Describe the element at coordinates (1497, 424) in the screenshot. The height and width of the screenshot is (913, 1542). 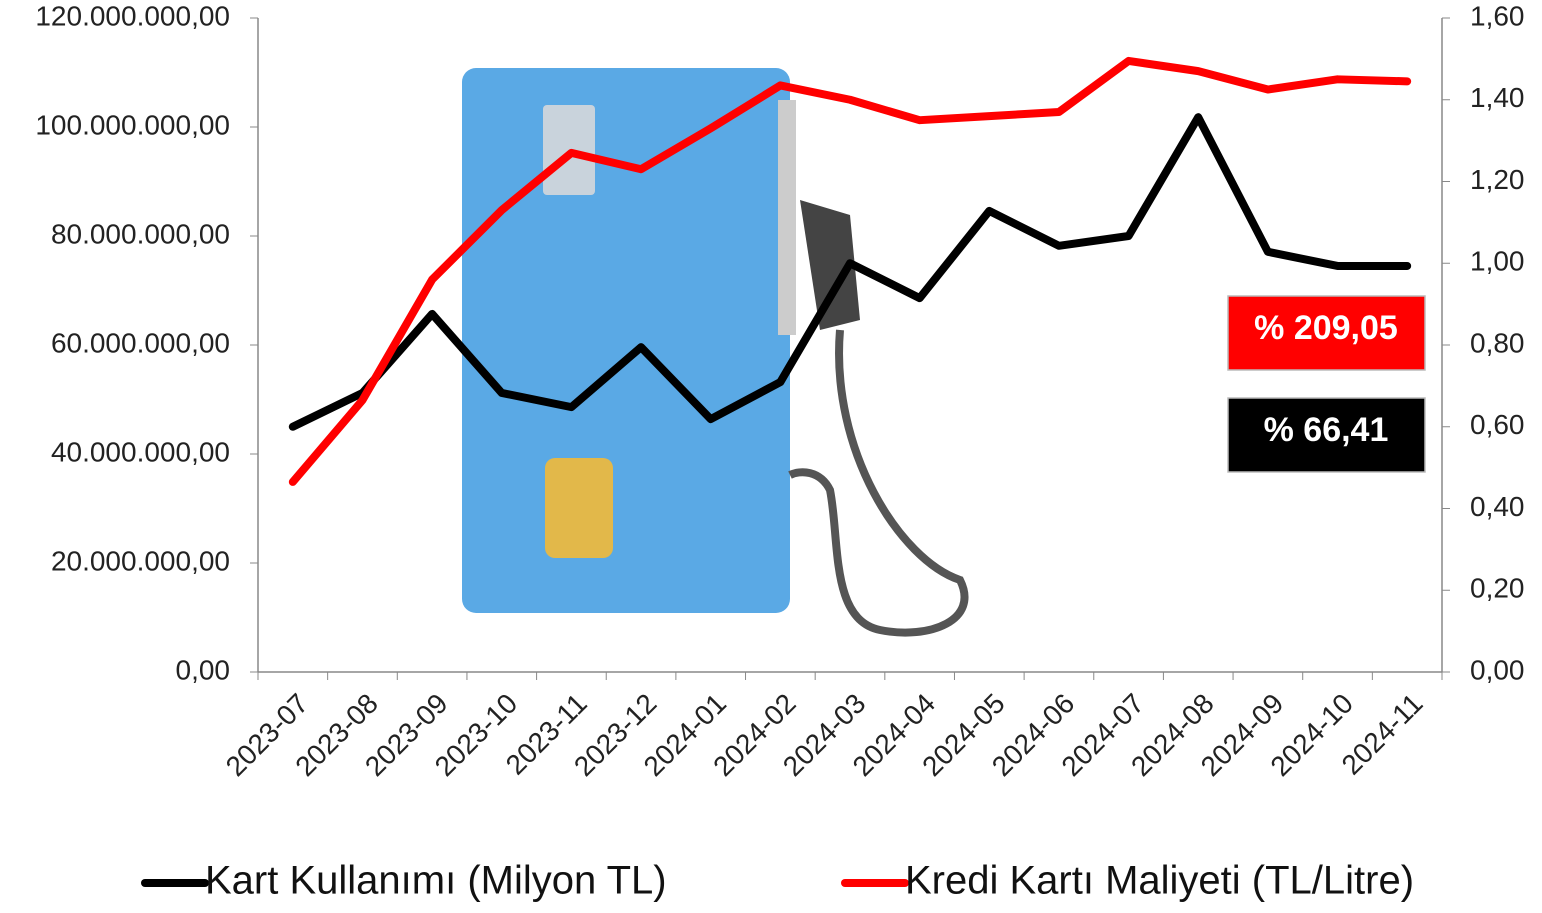
I see `y2-tick-label: 0,60` at that location.